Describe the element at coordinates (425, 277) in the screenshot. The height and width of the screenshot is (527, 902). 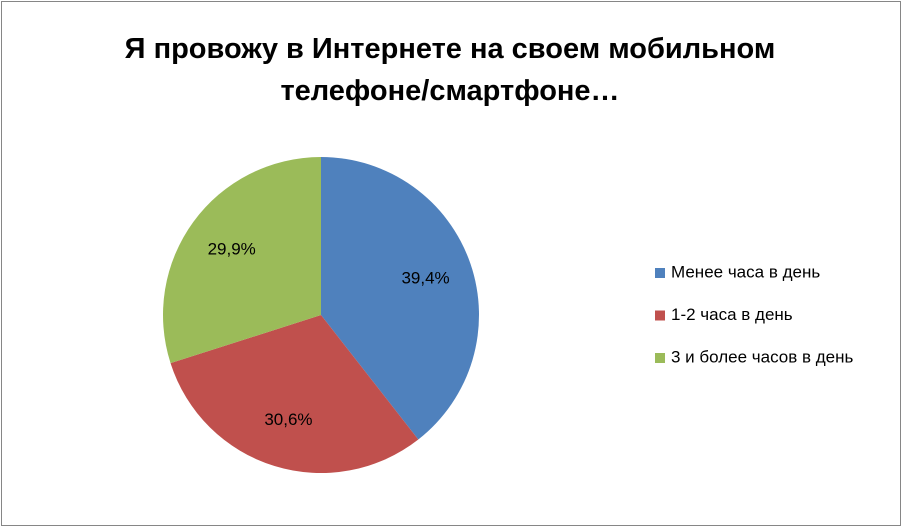
I see `data-label: 39,4%` at that location.